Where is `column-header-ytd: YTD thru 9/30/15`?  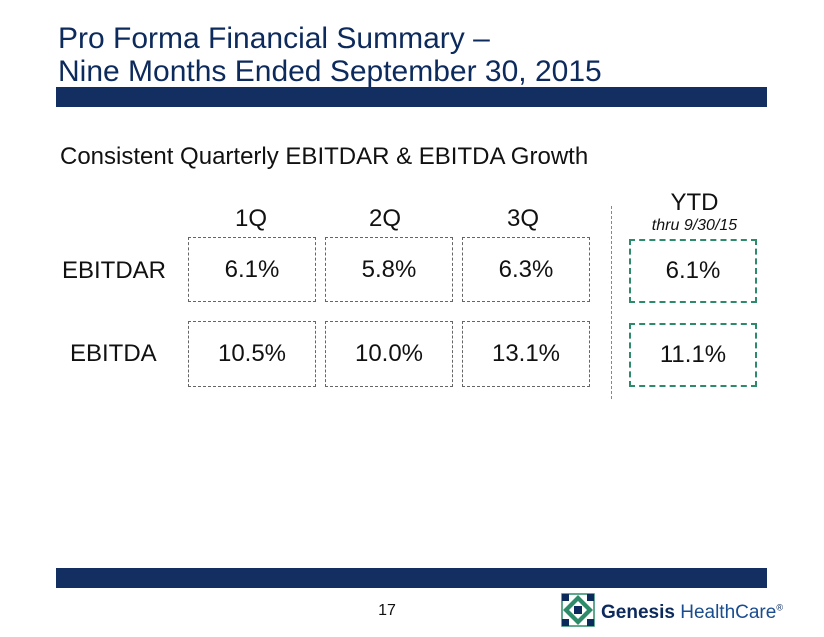 column-header-ytd: YTD thru 9/30/15 is located at coordinates (694, 213).